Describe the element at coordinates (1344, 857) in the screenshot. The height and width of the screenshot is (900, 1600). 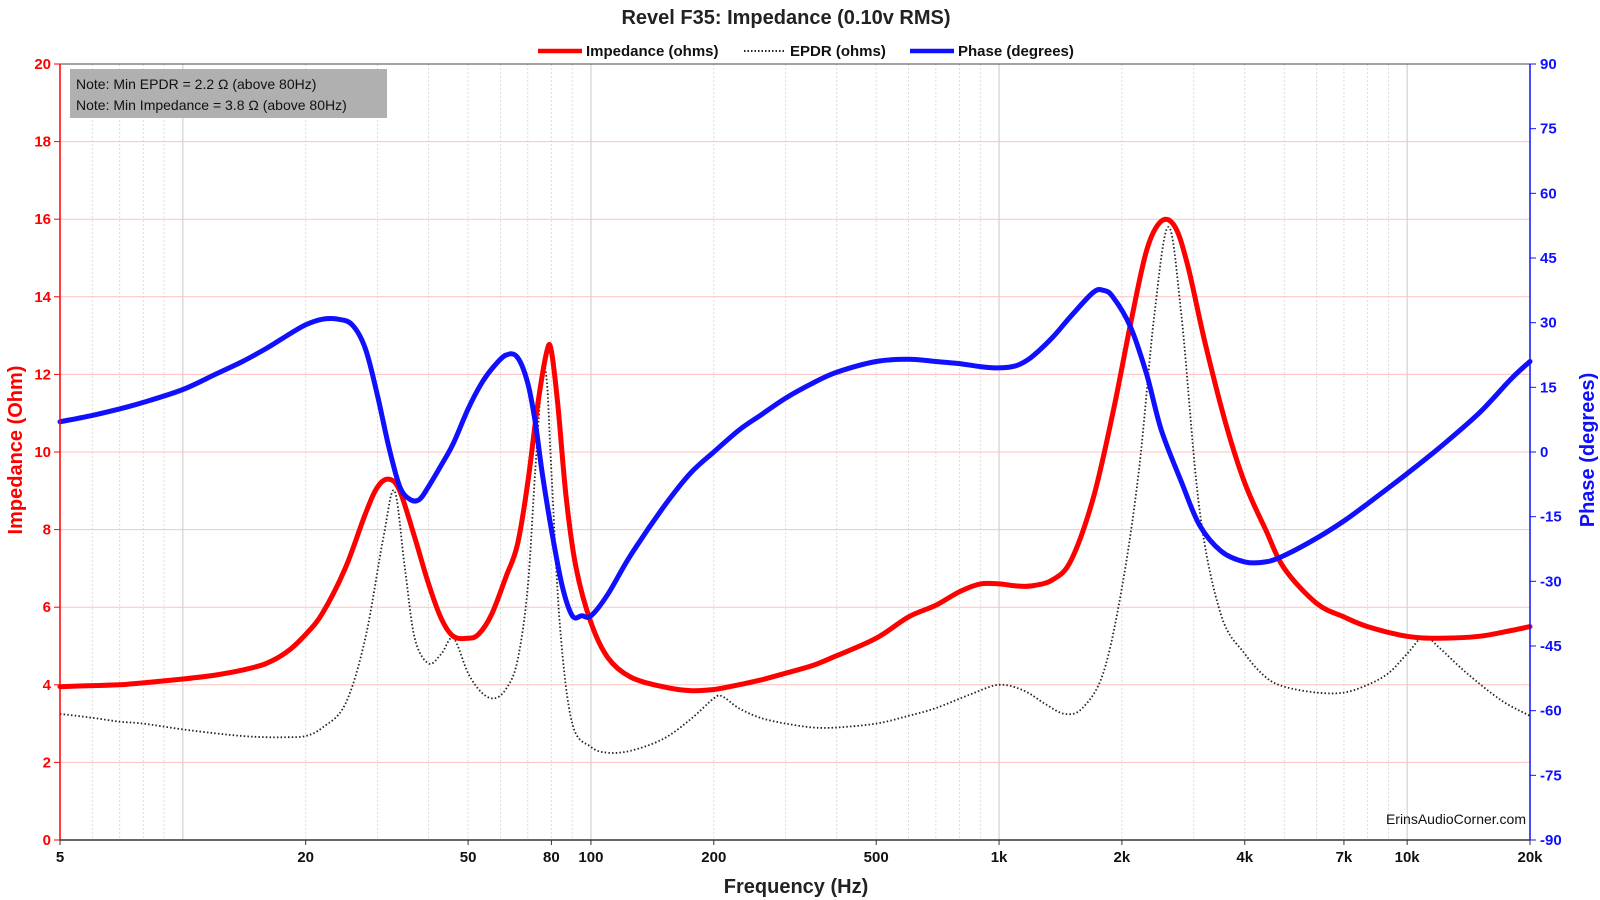
I see `x-tick-label: 7k` at that location.